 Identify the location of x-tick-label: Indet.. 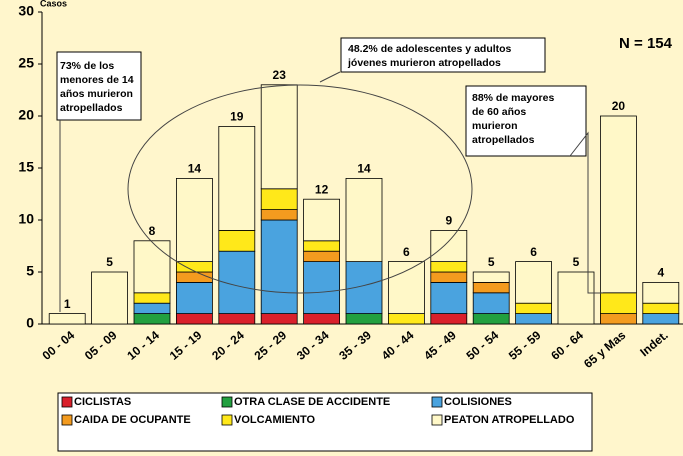
(654, 343).